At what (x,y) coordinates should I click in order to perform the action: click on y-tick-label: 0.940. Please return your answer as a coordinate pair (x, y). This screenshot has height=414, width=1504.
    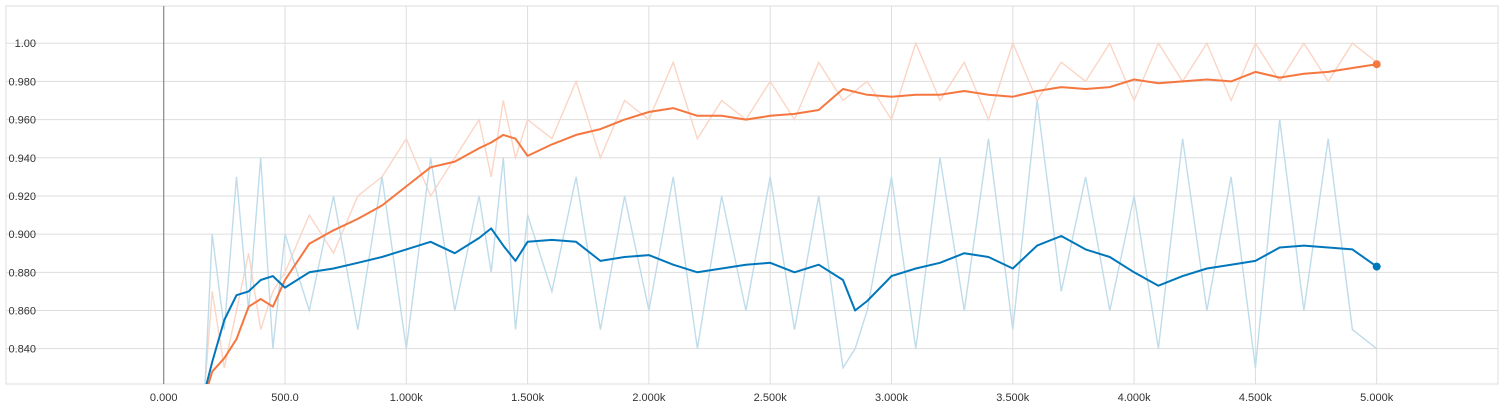
    Looking at the image, I should click on (22, 159).